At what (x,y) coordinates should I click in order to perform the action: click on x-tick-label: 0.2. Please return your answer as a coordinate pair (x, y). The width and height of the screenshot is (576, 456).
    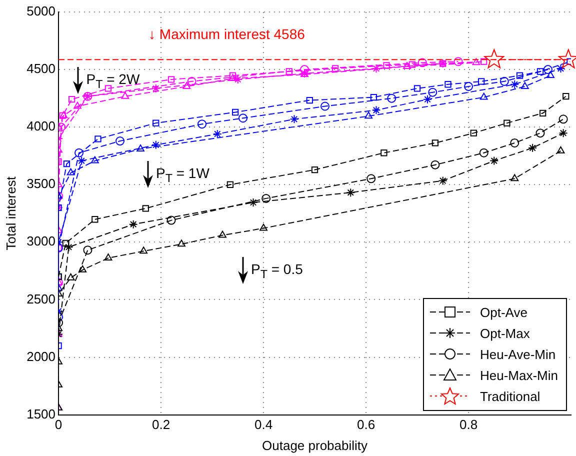
    Looking at the image, I should click on (161, 424).